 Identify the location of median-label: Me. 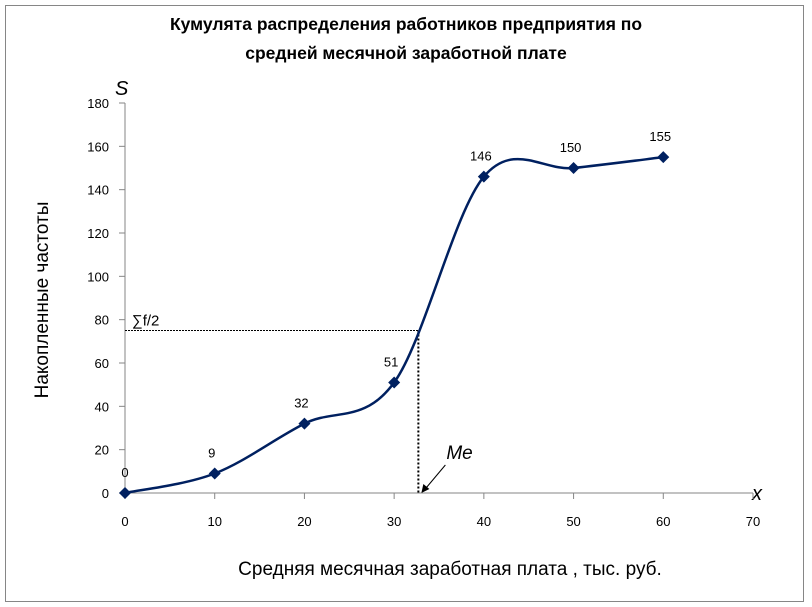
(459, 453).